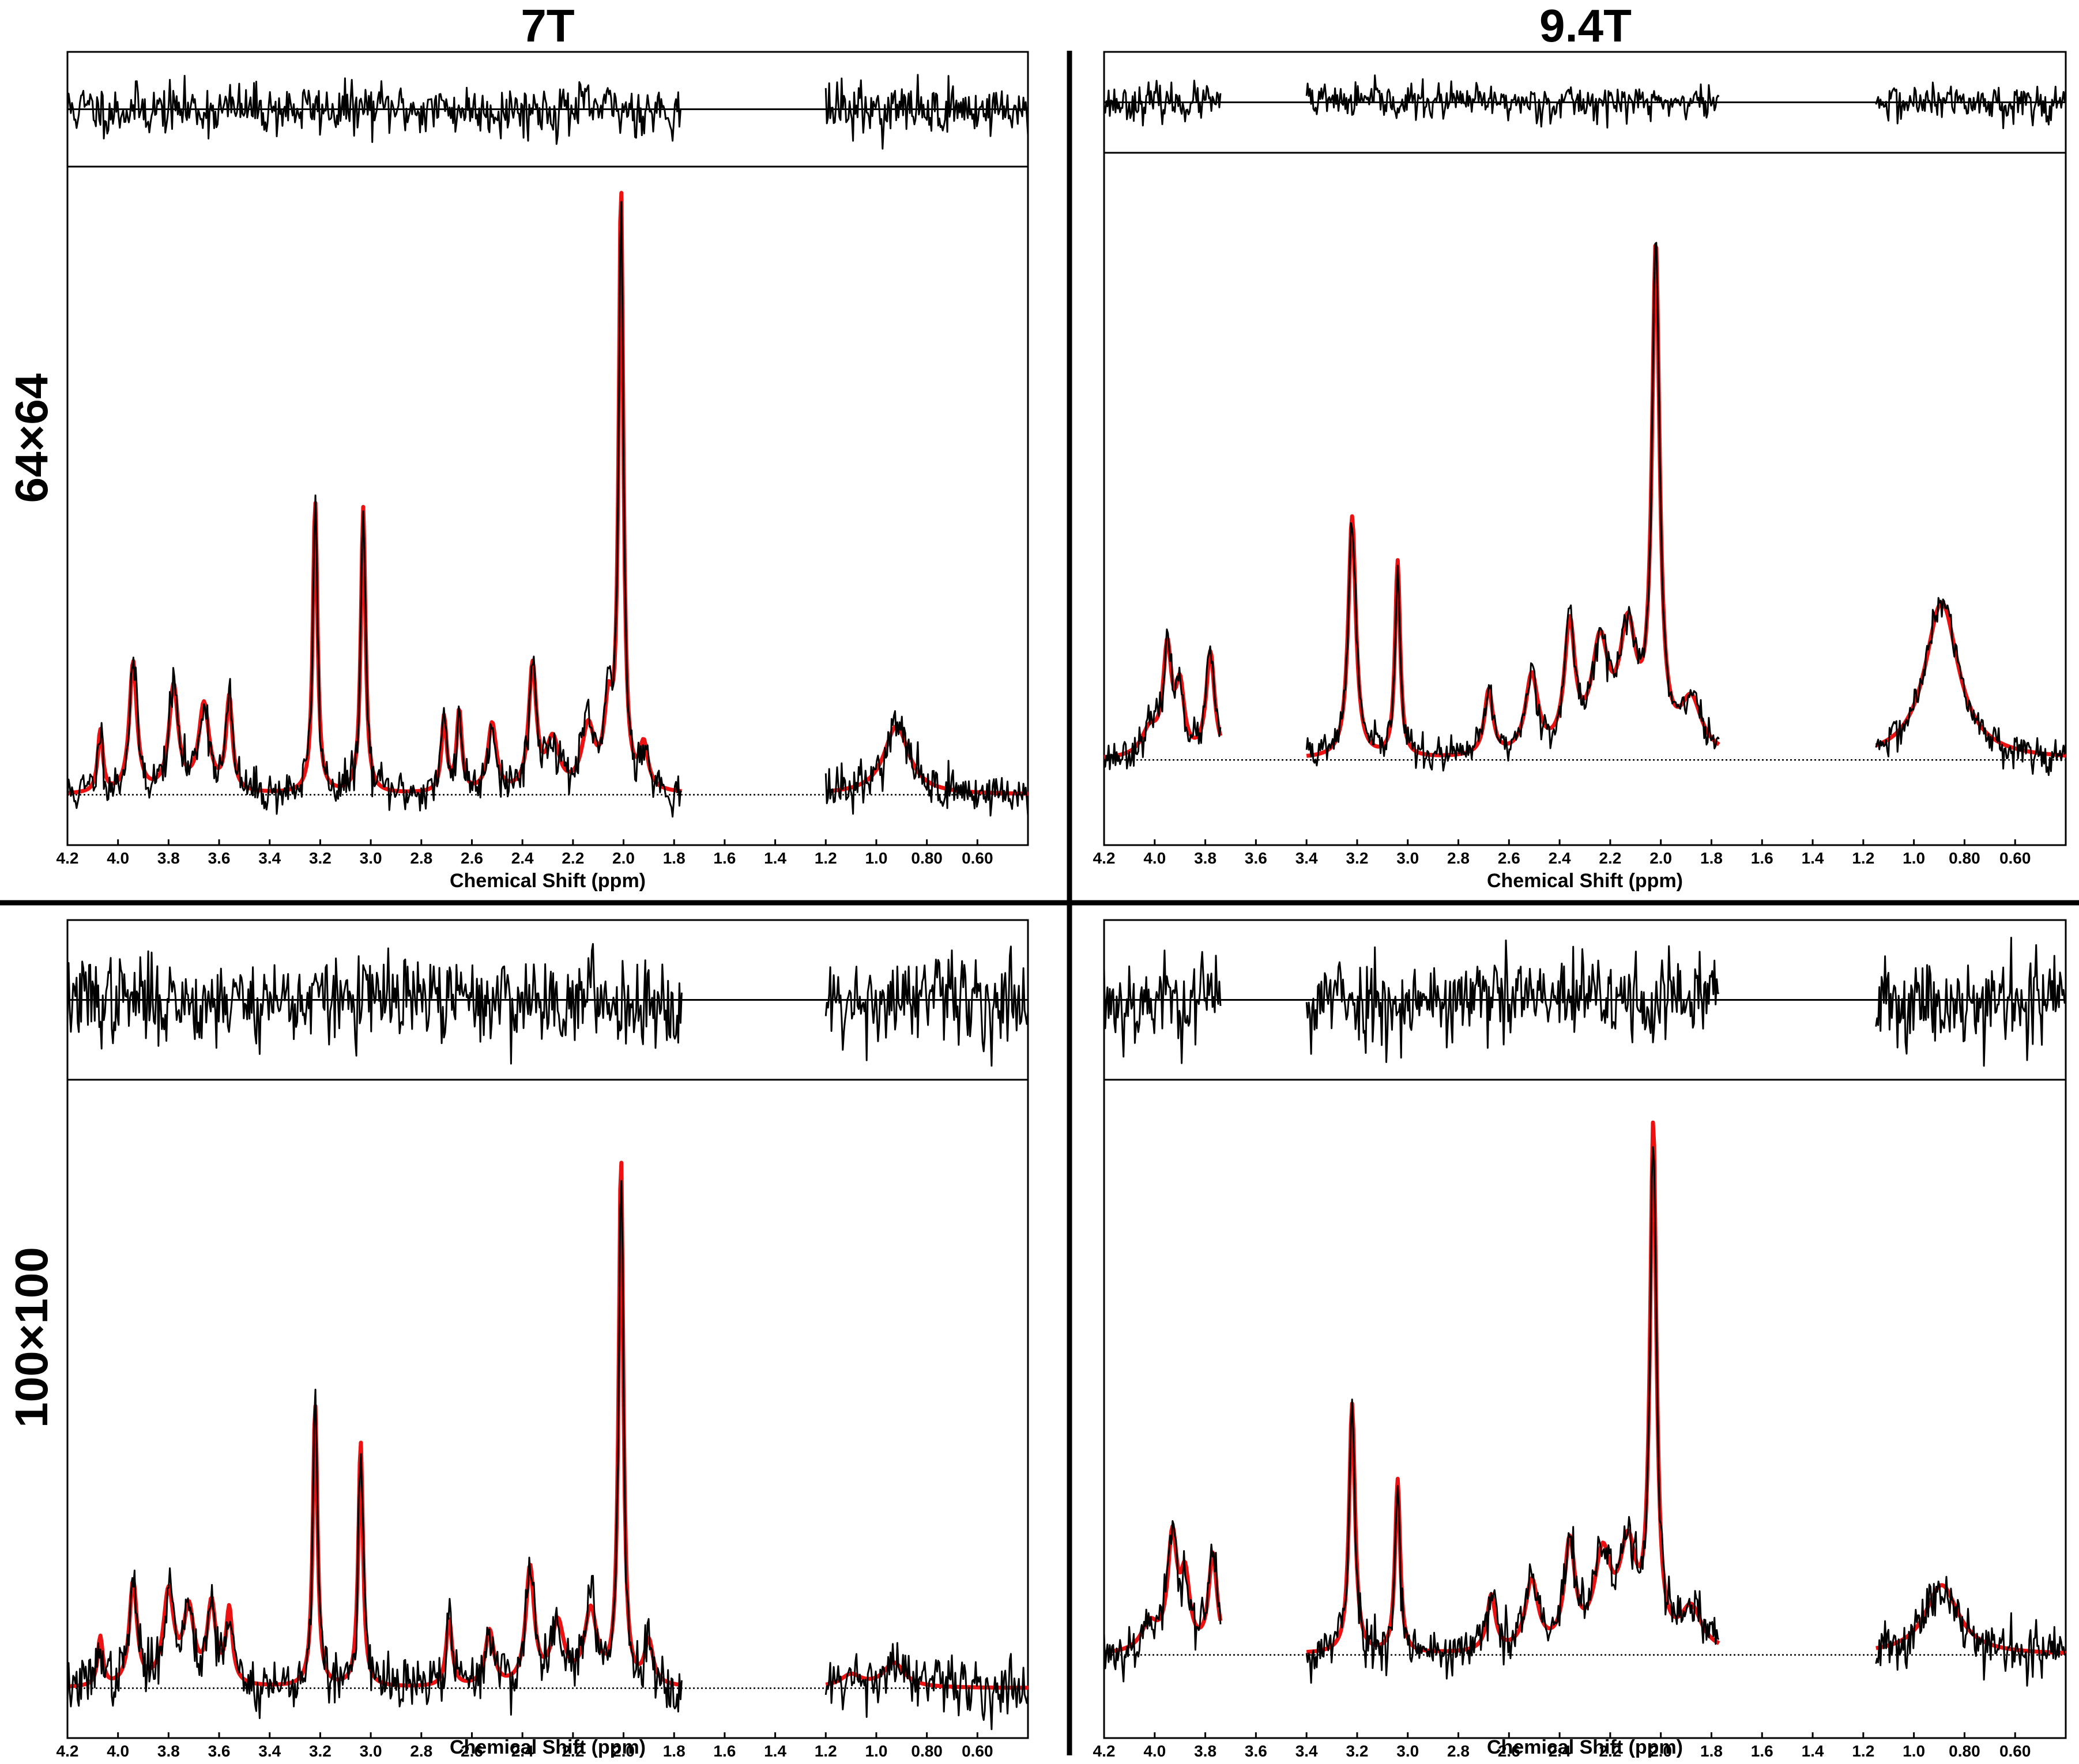  What do you see at coordinates (548, 25) in the screenshot?
I see `column-title-7t: 7T` at bounding box center [548, 25].